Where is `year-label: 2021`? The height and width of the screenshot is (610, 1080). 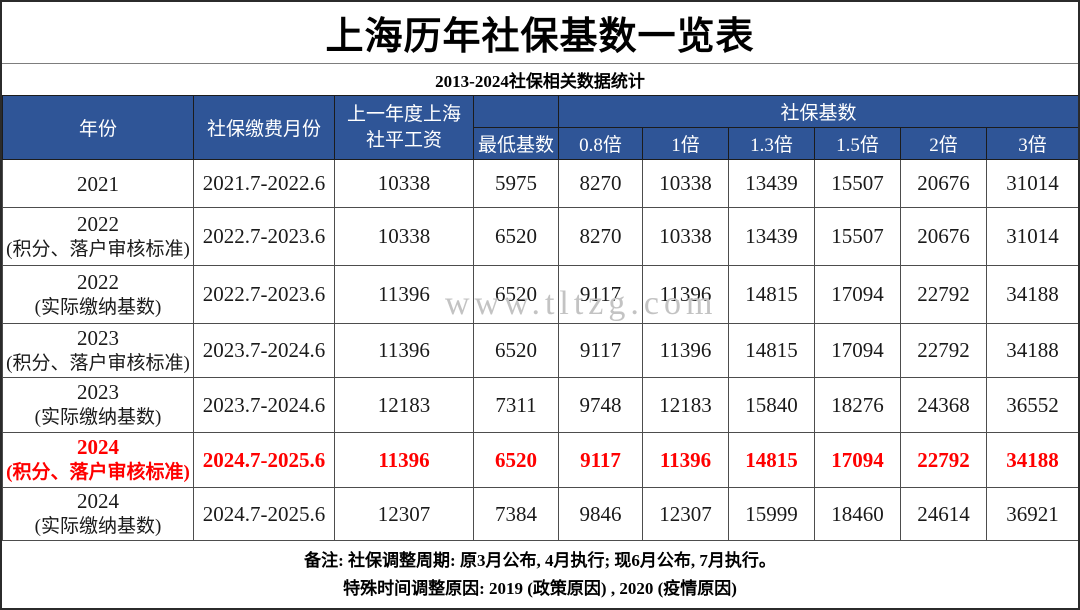 year-label: 2021 is located at coordinates (98, 183).